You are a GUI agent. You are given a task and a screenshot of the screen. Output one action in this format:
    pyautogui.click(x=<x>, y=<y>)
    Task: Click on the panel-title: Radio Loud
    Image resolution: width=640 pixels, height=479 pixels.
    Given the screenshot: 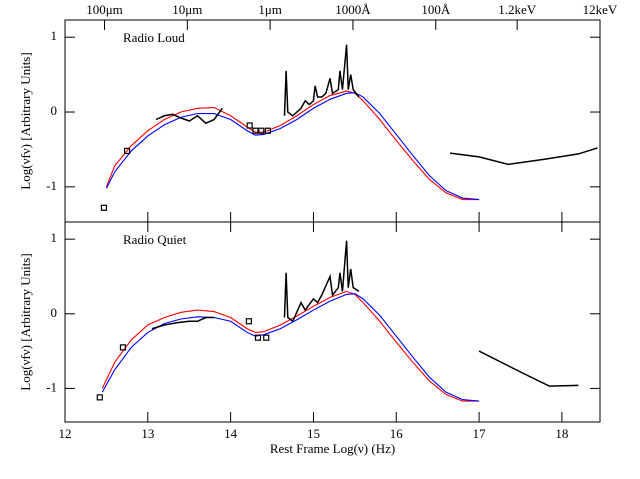 What is the action you would take?
    pyautogui.click(x=154, y=37)
    